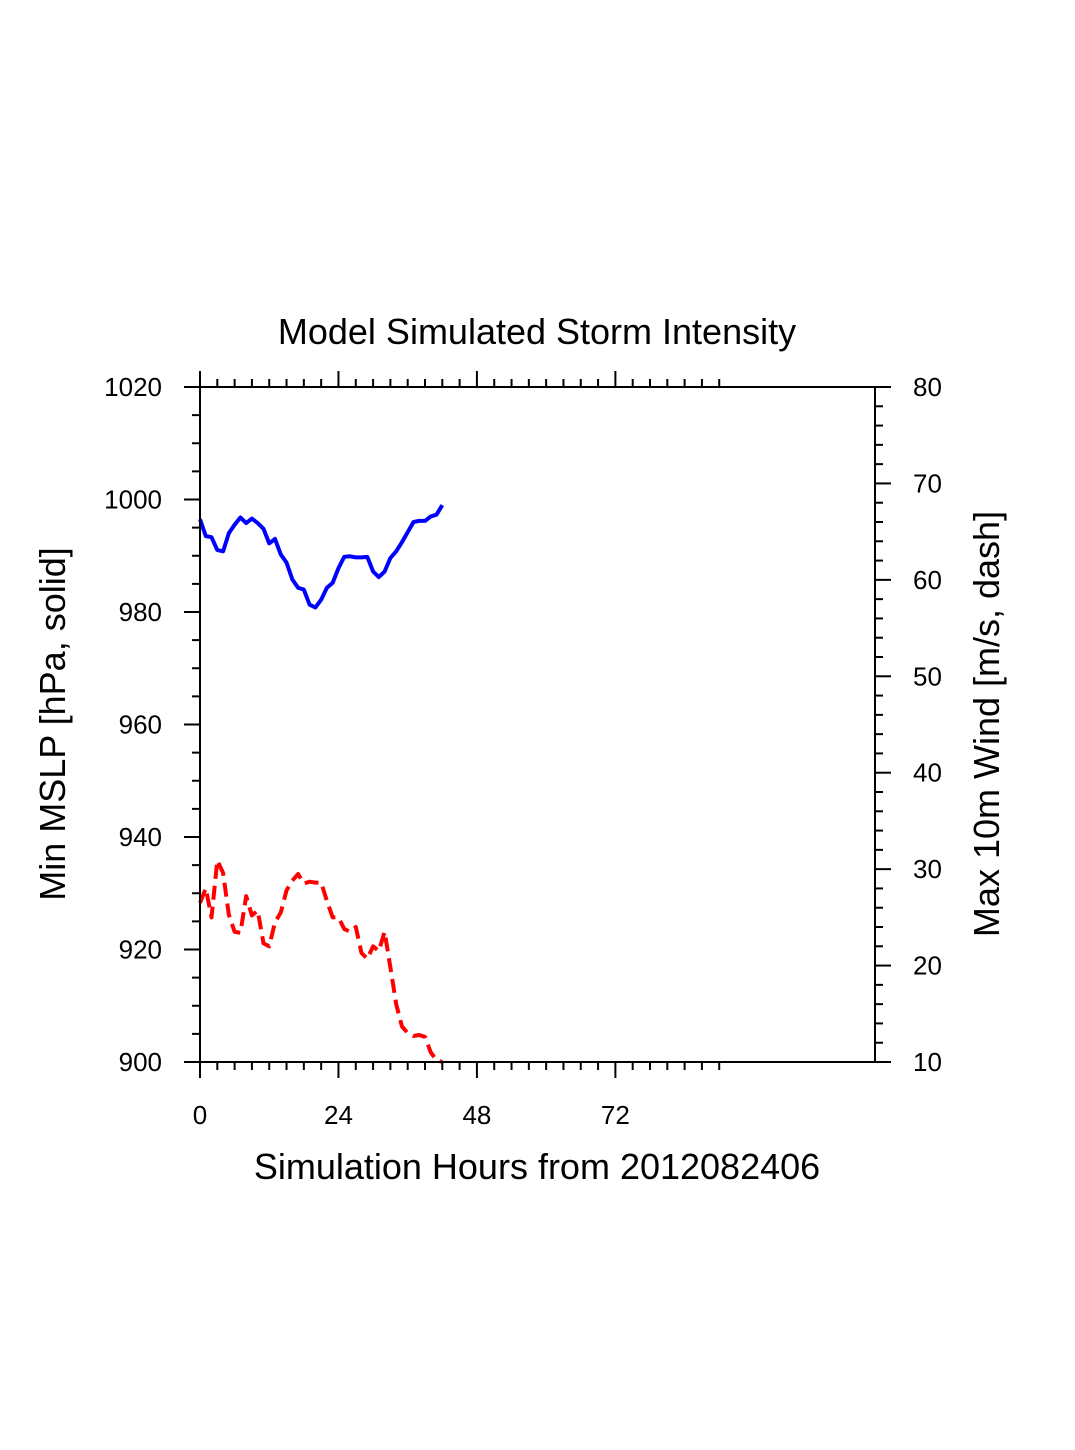  Describe the element at coordinates (52, 724) in the screenshot. I see `y-axis-left-label: Min MSLP [hPa, solid]` at that location.